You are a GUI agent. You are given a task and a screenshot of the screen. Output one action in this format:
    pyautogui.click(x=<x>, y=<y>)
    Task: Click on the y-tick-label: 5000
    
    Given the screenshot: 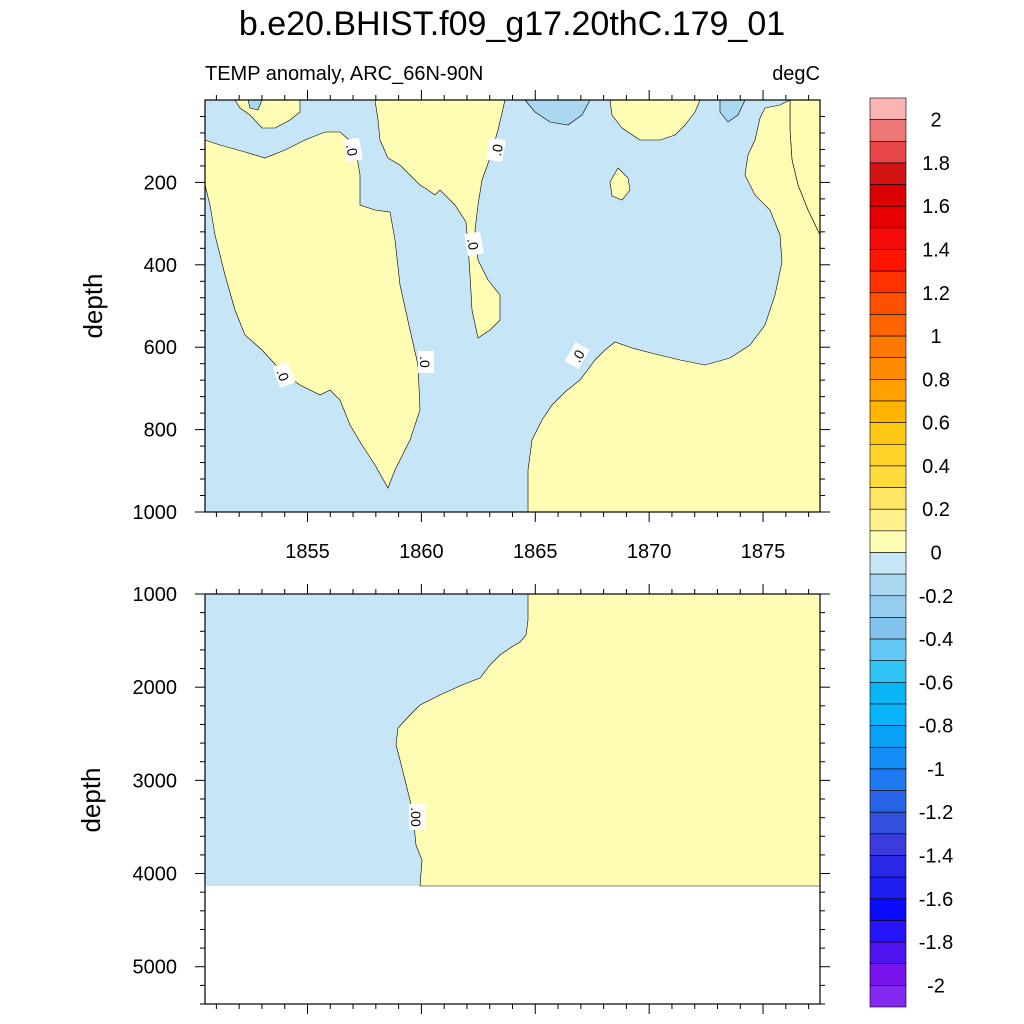 What is the action you would take?
    pyautogui.click(x=155, y=968)
    